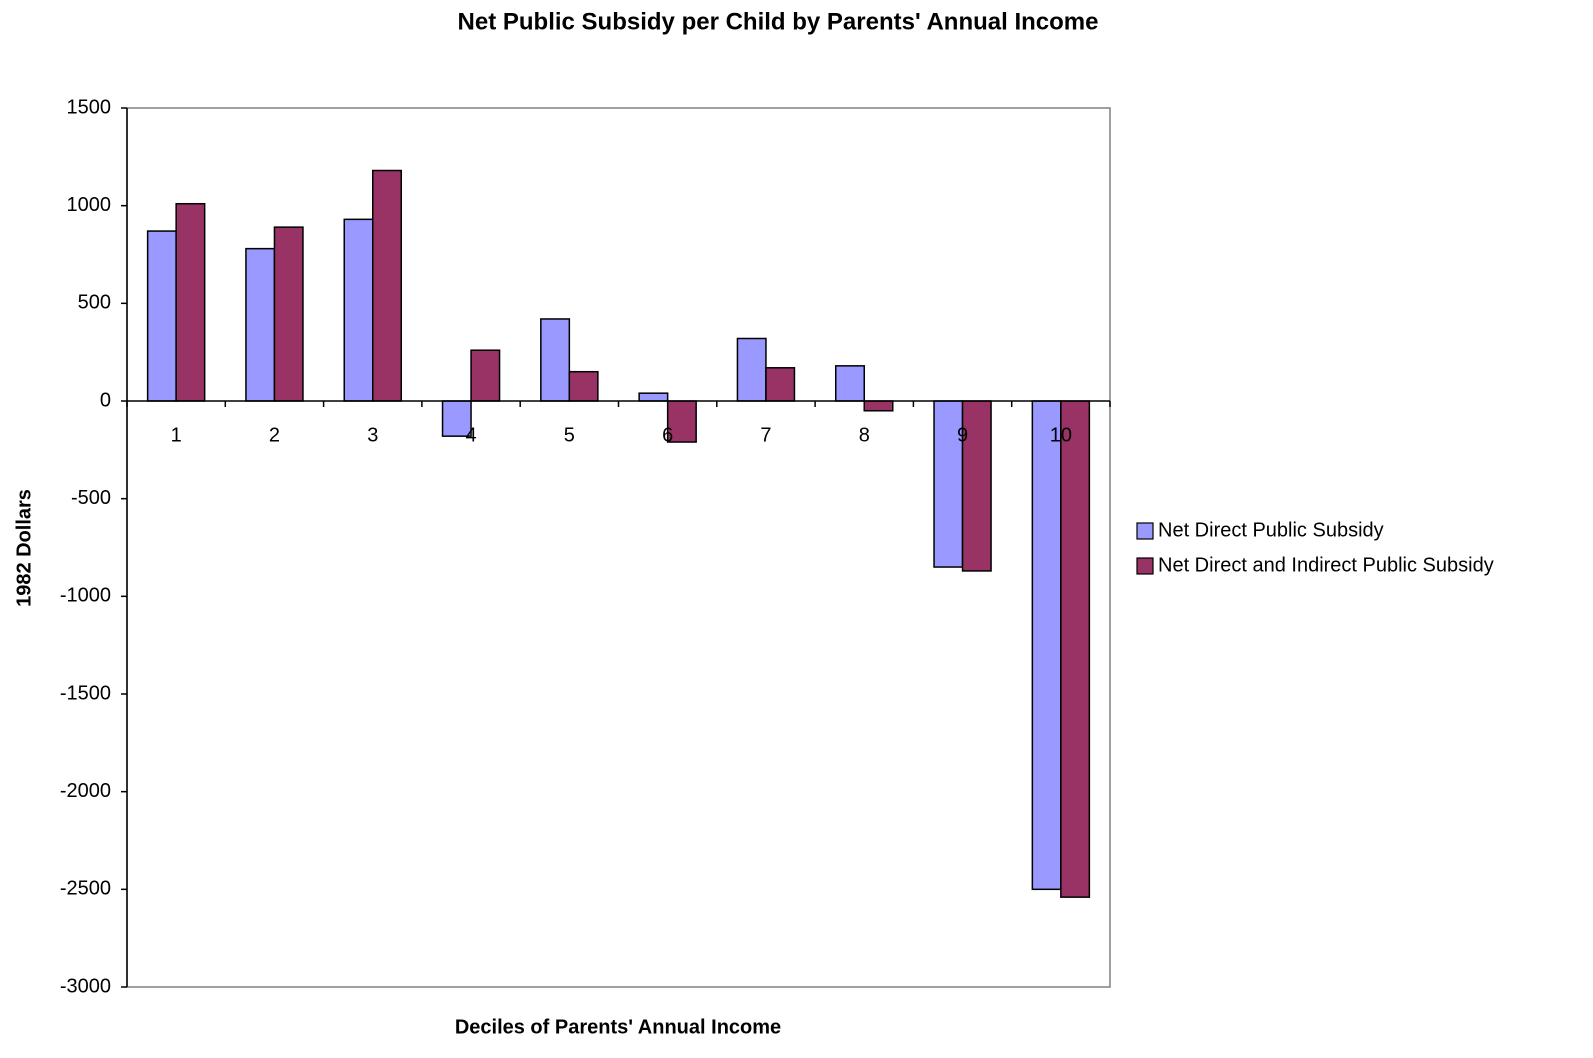 The width and height of the screenshot is (1593, 1058). I want to click on x-tick-label: 9, so click(962, 435).